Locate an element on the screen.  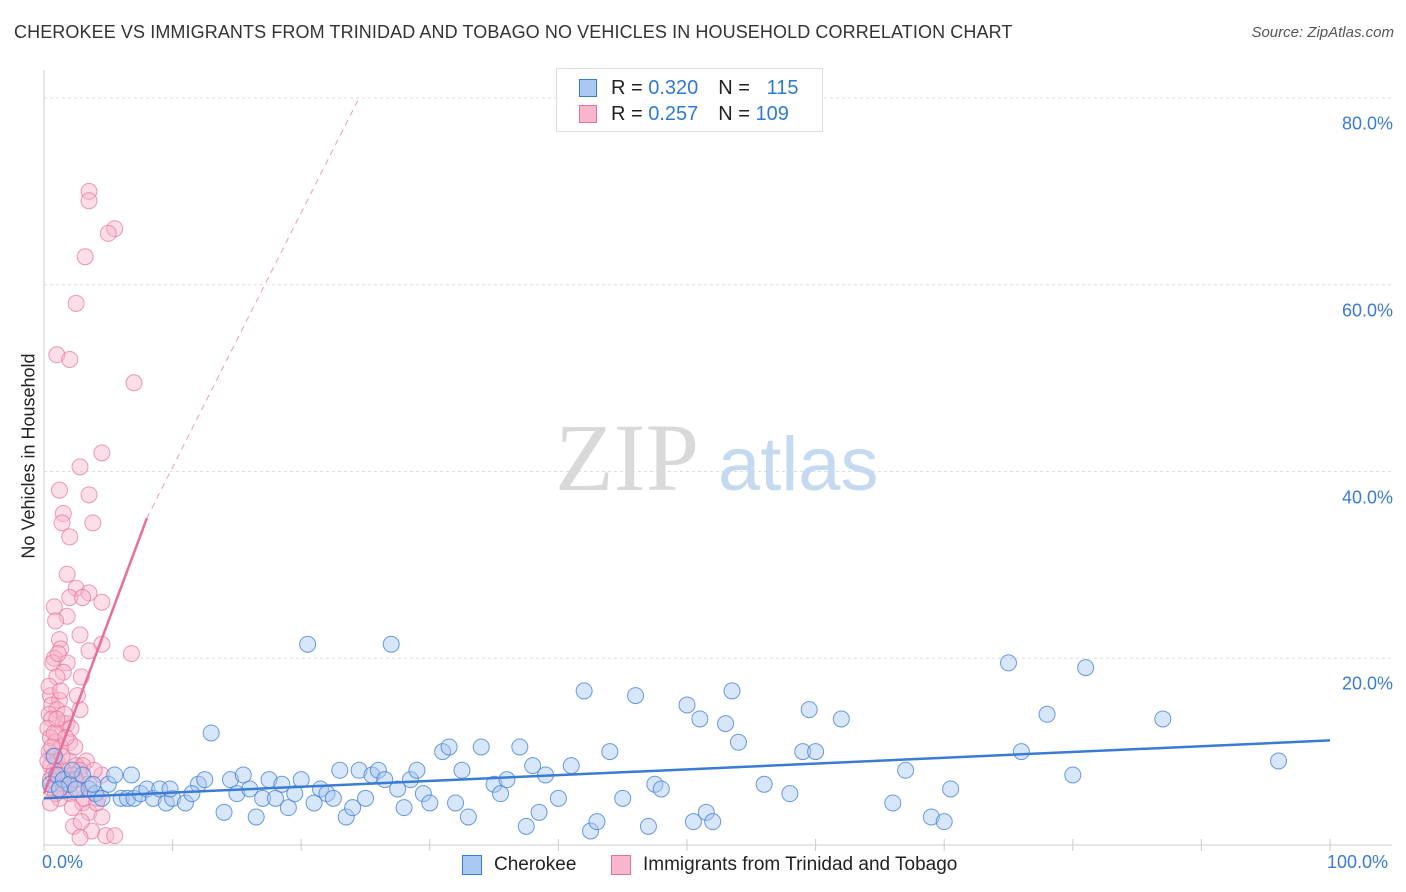
trend-line-immigrants-extension is located at coordinates (253, 308).